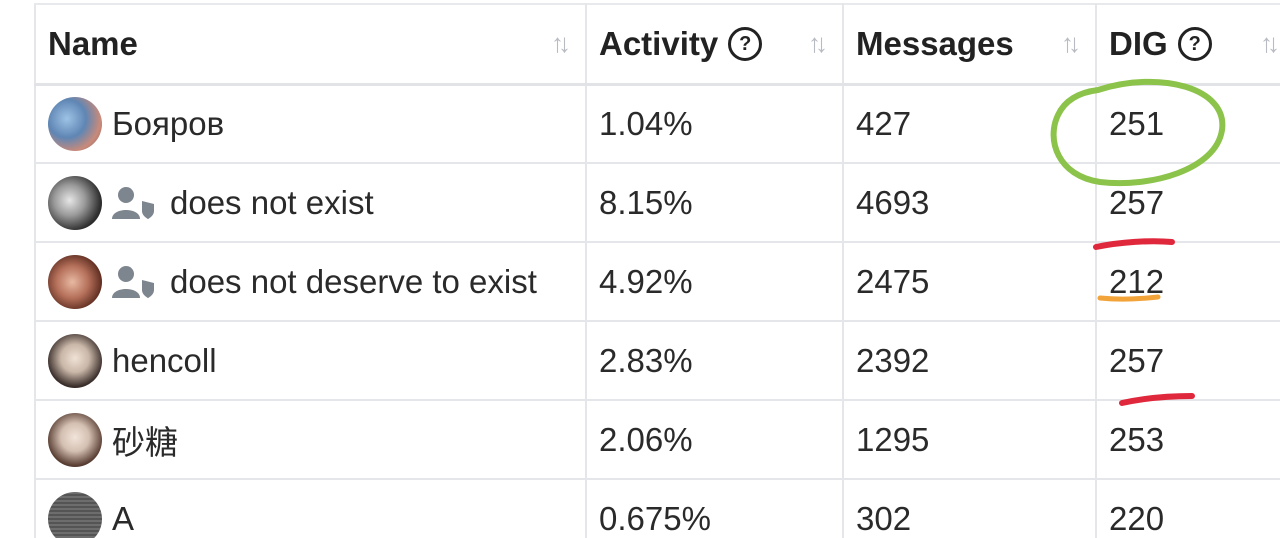 The height and width of the screenshot is (538, 1280). What do you see at coordinates (168, 123) in the screenshot?
I see `member-name: Бояров` at bounding box center [168, 123].